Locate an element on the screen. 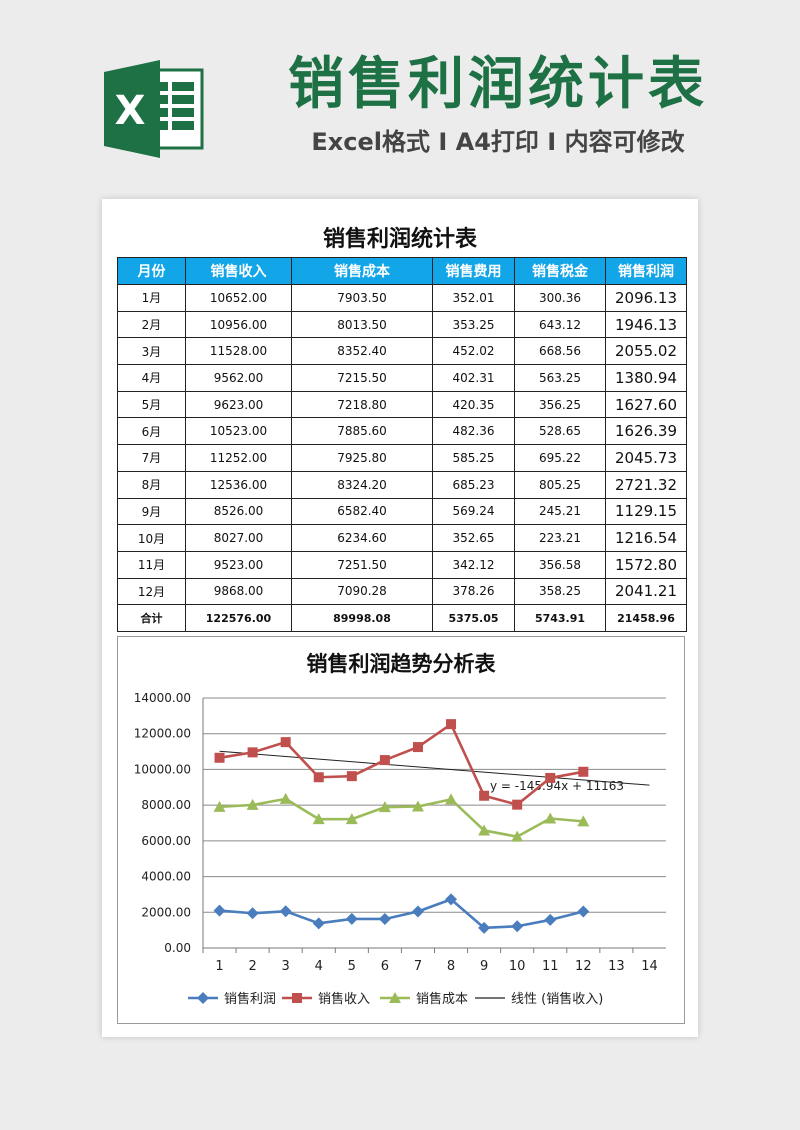 The width and height of the screenshot is (800, 1130). table-row: 7月 11252.00 7925.80 585.25 695.22 2045.73 is located at coordinates (402, 458).